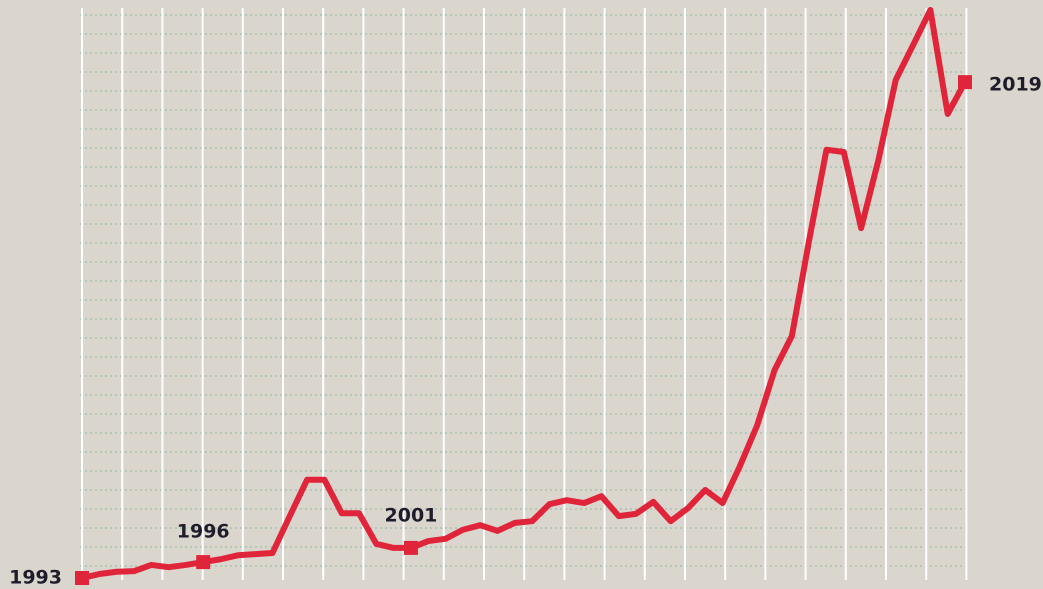  What do you see at coordinates (203, 532) in the screenshot?
I see `year-label: 1996` at bounding box center [203, 532].